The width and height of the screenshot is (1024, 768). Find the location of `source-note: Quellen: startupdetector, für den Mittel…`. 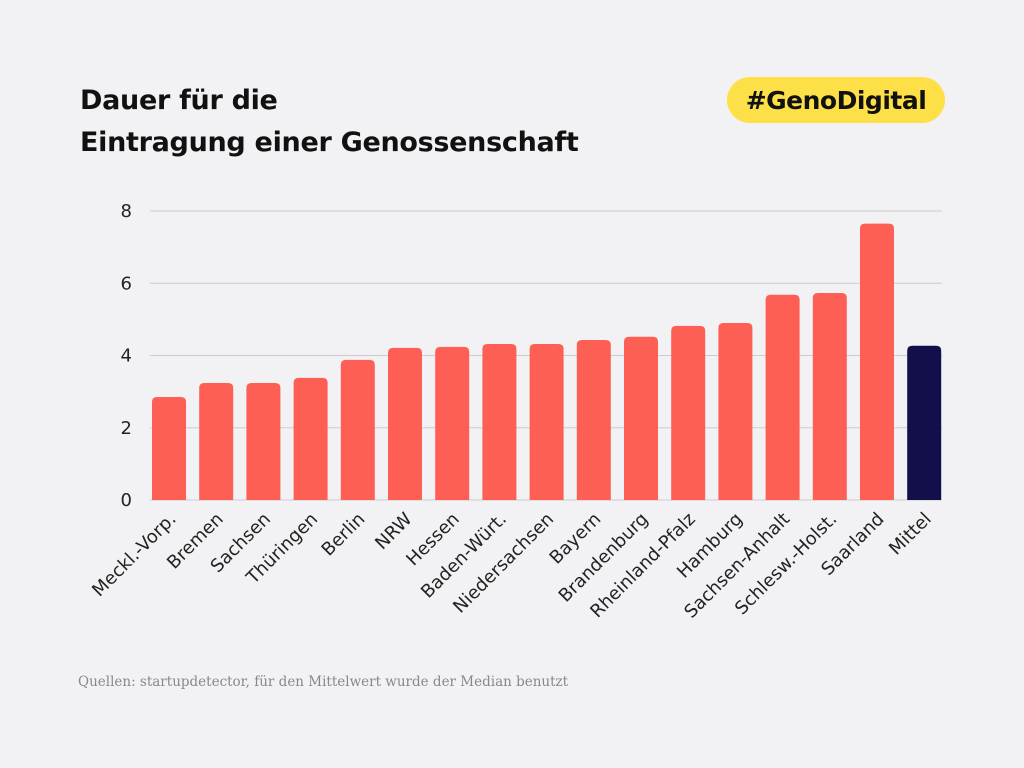

source-note: Quellen: startupdetector, für den Mittel… is located at coordinates (323, 682).